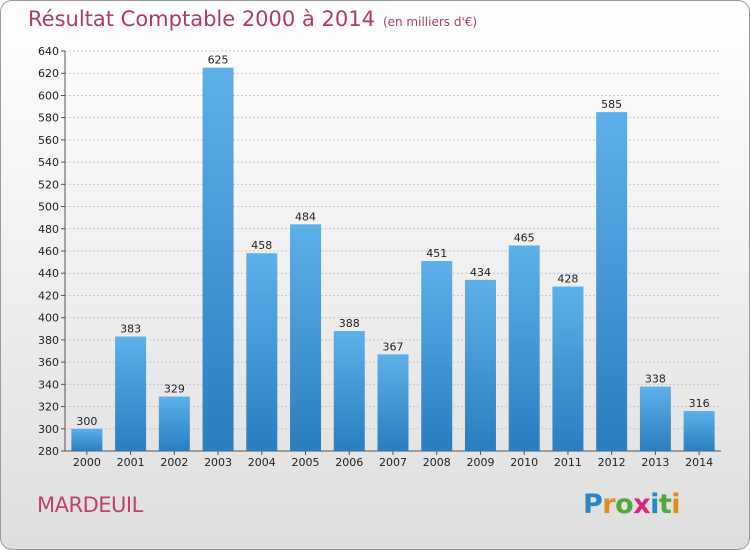  I want to click on logo-letter: x, so click(642, 504).